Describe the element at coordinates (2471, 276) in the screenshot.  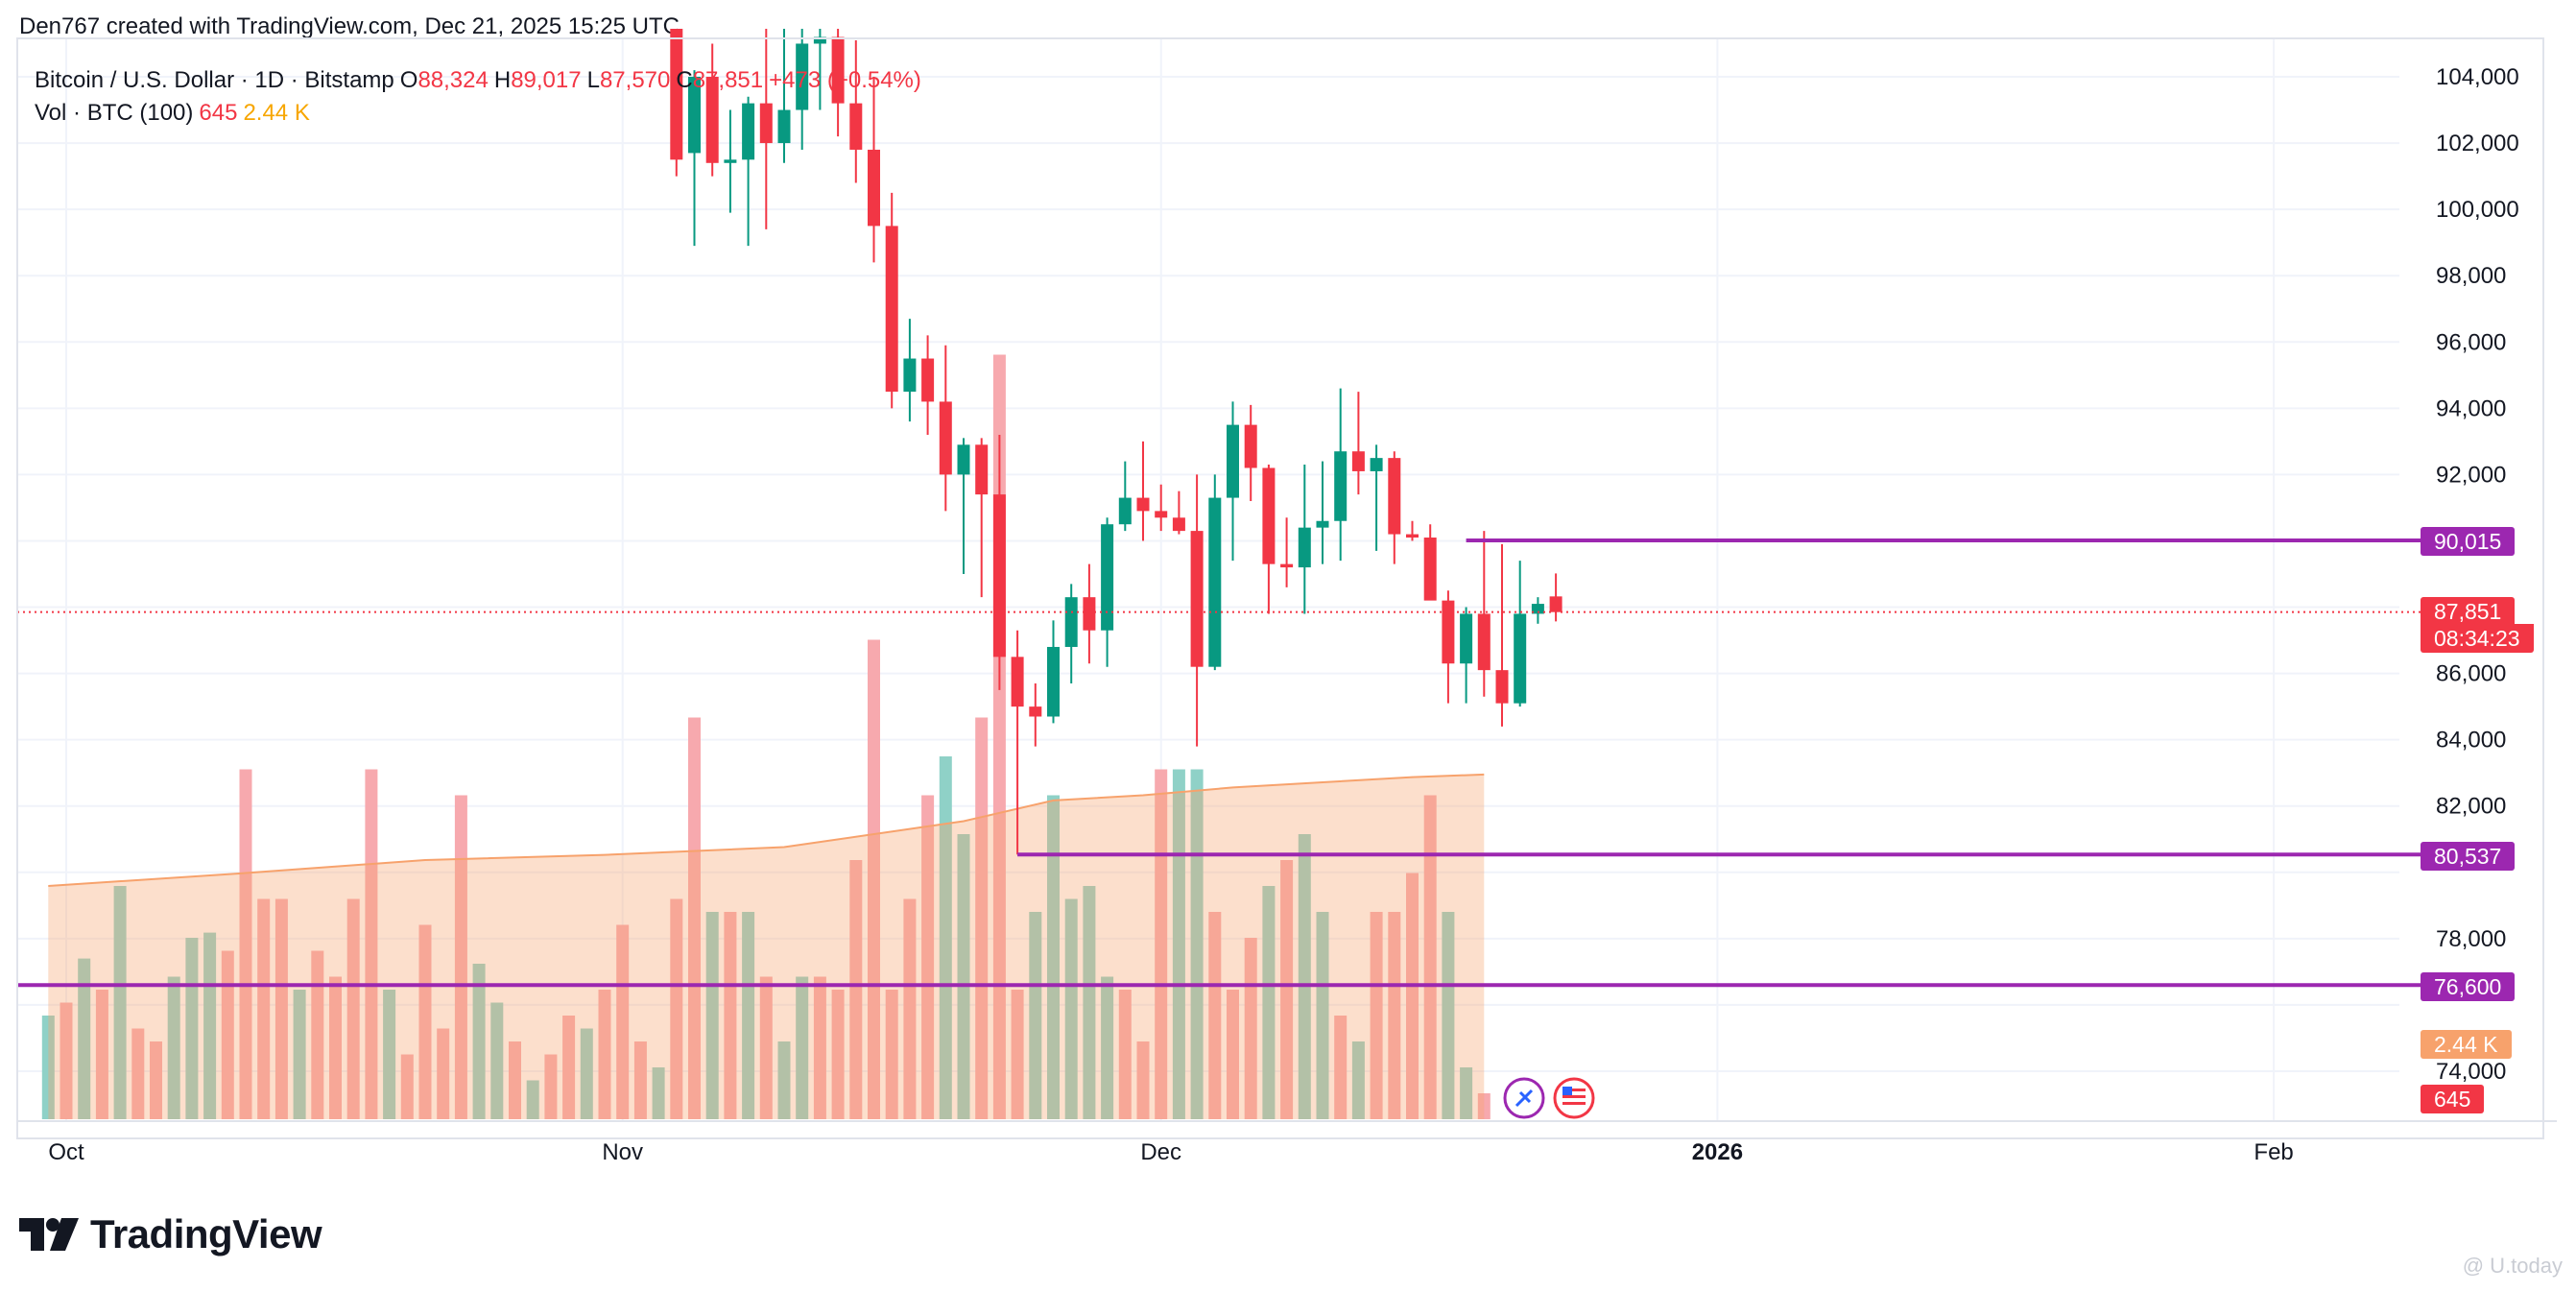
I see `y-tick-label: 98,000` at that location.